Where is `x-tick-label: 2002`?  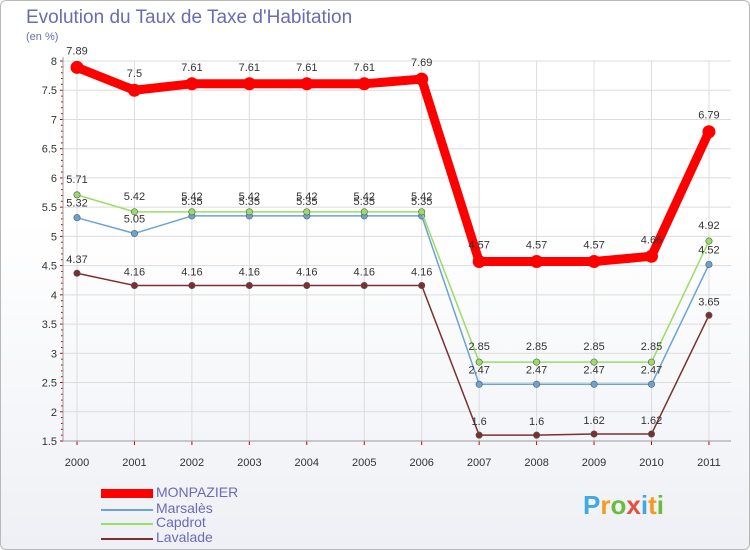
x-tick-label: 2002 is located at coordinates (192, 463).